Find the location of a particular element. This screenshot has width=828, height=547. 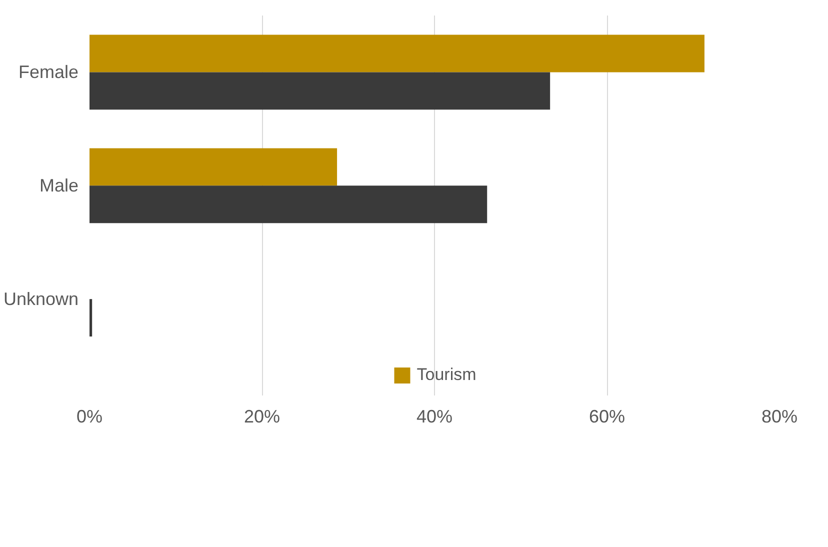

x-tick-label: 20% is located at coordinates (262, 416).